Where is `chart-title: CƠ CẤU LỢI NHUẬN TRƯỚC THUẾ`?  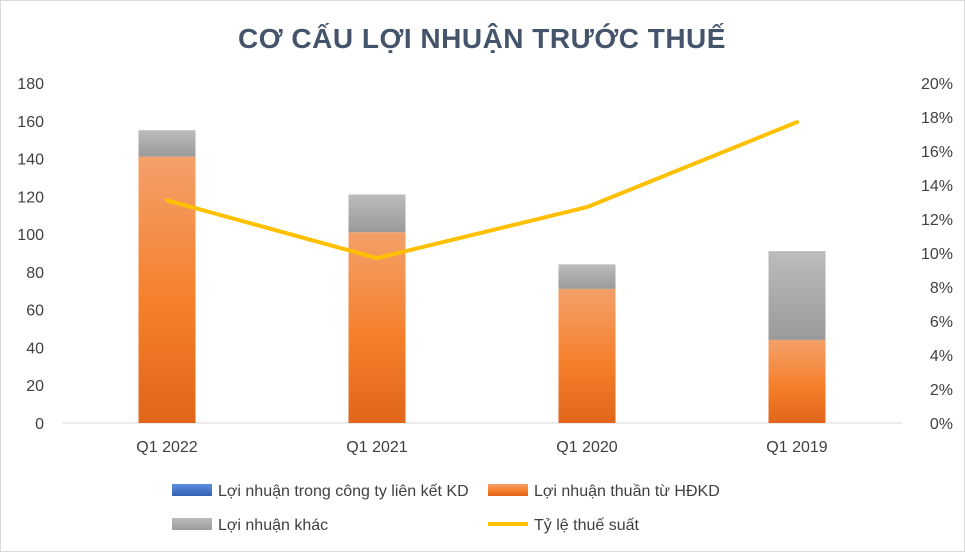
chart-title: CƠ CẤU LỢI NHUẬN TRƯỚC THUẾ is located at coordinates (482, 38).